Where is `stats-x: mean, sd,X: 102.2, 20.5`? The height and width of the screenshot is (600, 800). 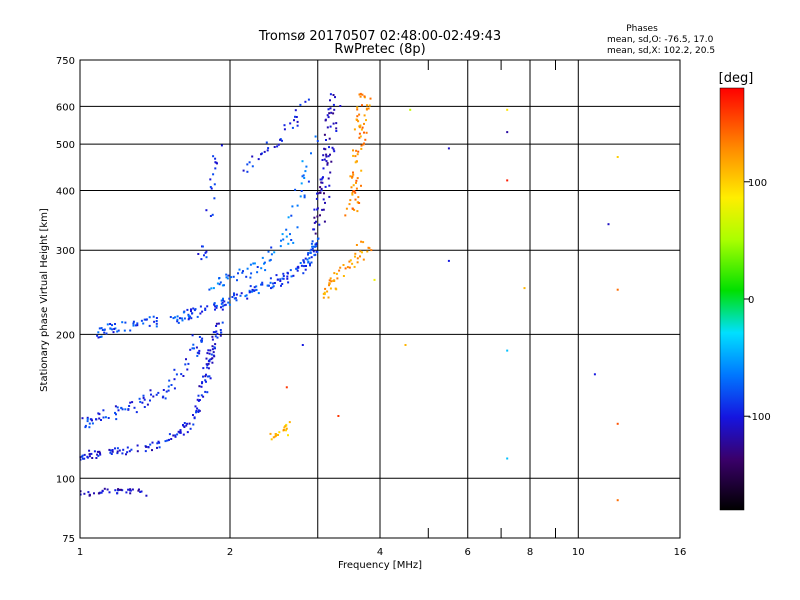
stats-x: mean, sd,X: 102.2, 20.5 is located at coordinates (661, 51).